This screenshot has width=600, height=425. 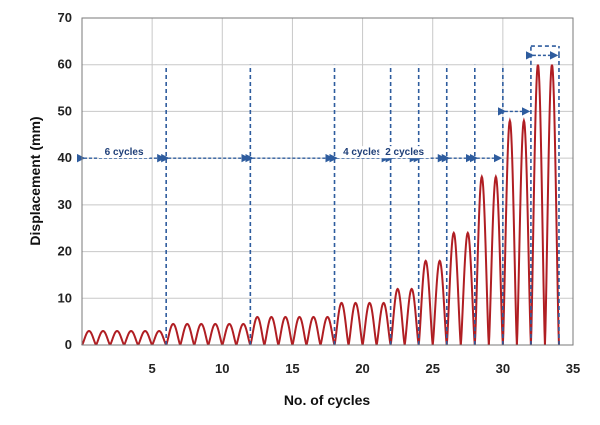 I want to click on x-tick-label: 25, so click(x=432, y=368).